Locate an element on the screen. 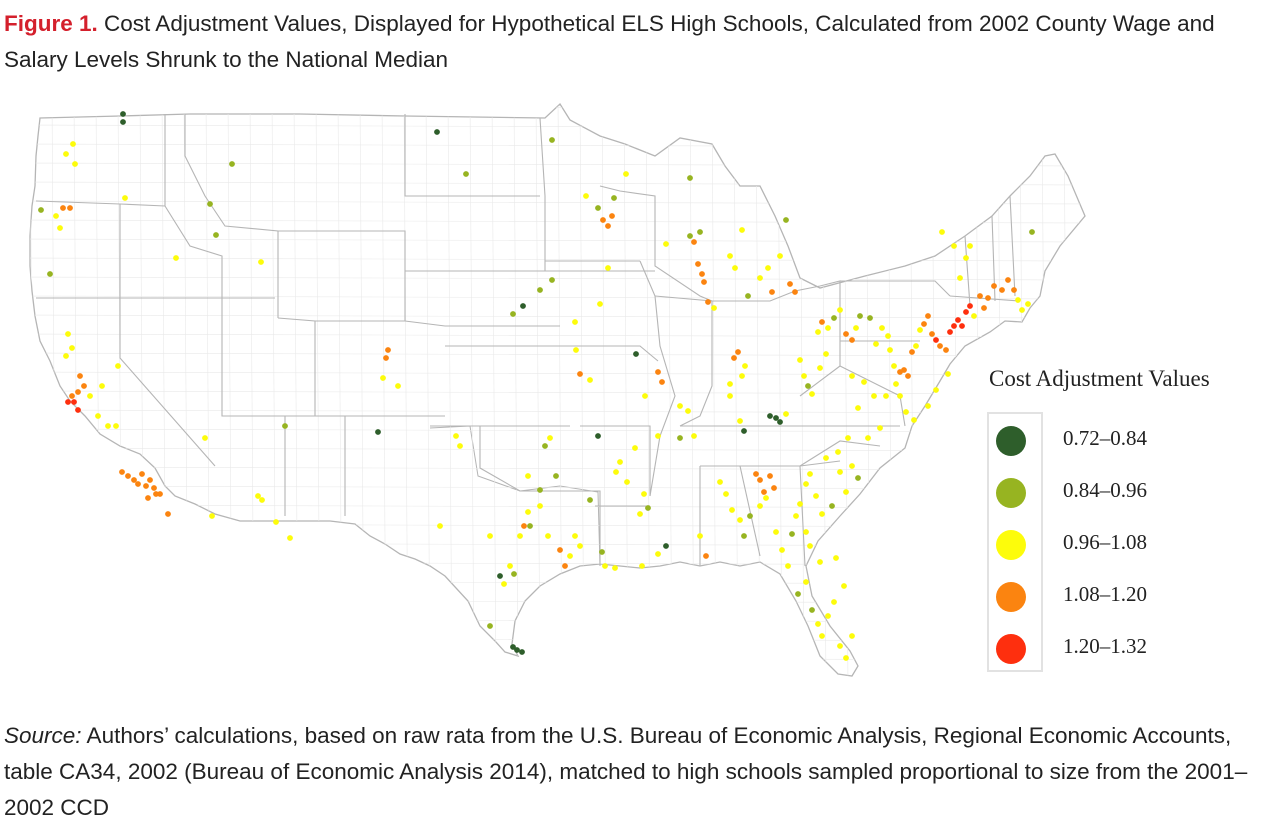  border-va-wv is located at coordinates (852, 396).